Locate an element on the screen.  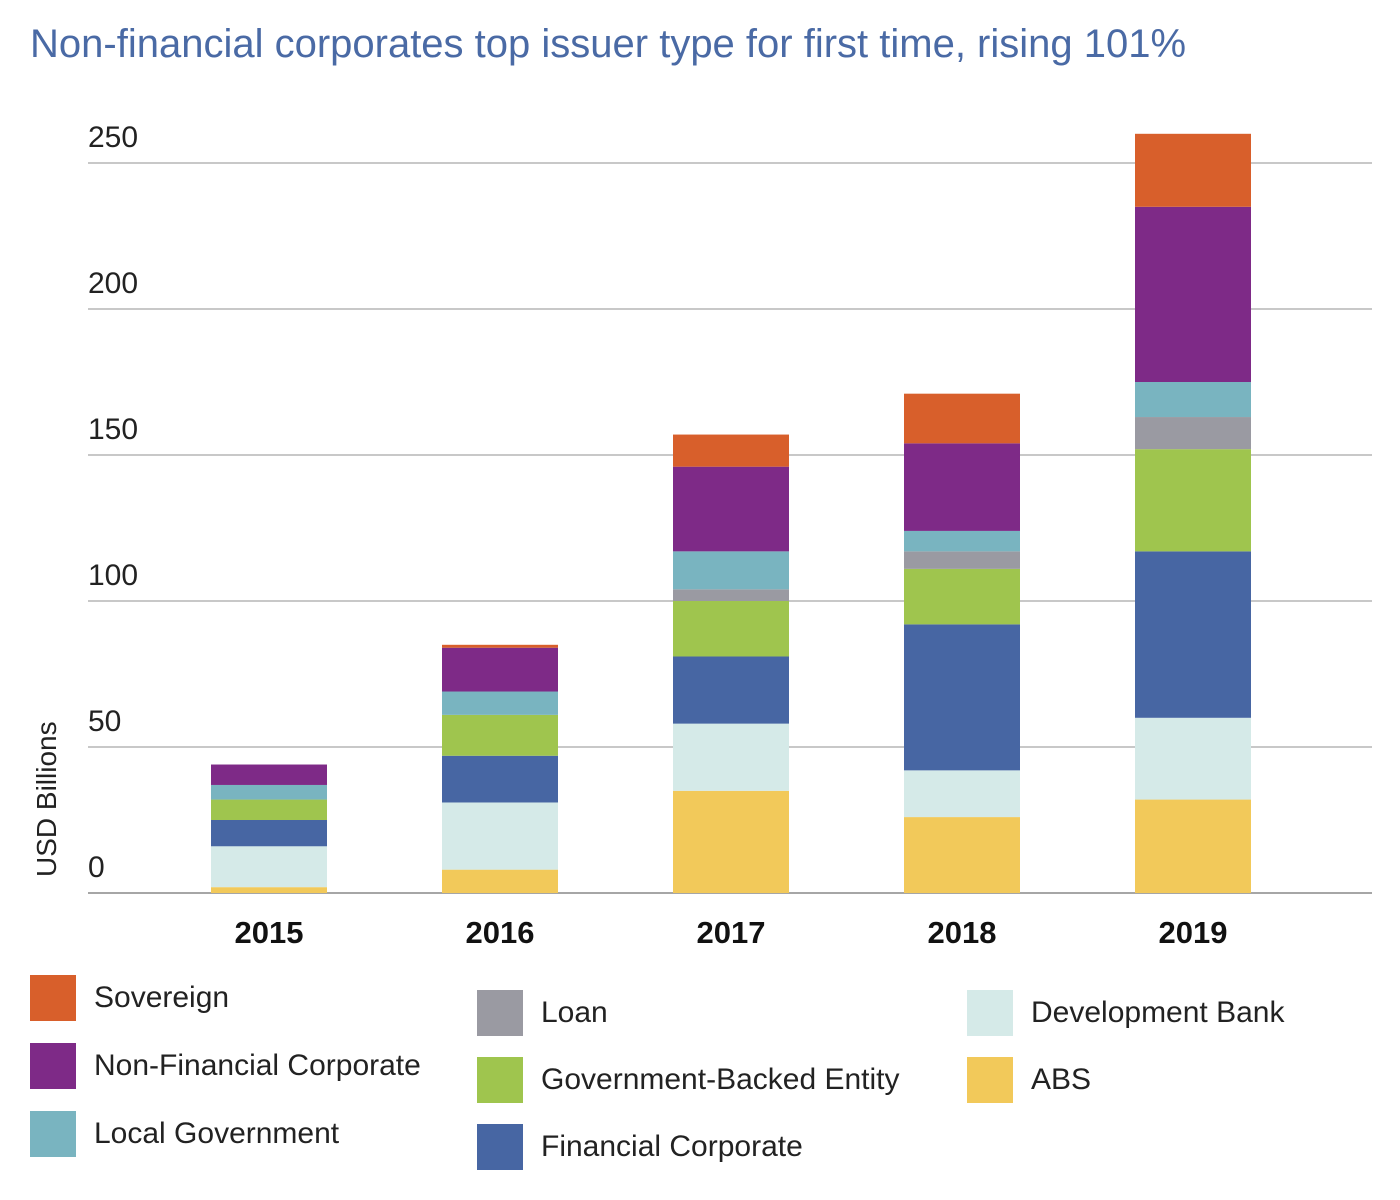
bar-segment-development-bank-2018 is located at coordinates (962, 794).